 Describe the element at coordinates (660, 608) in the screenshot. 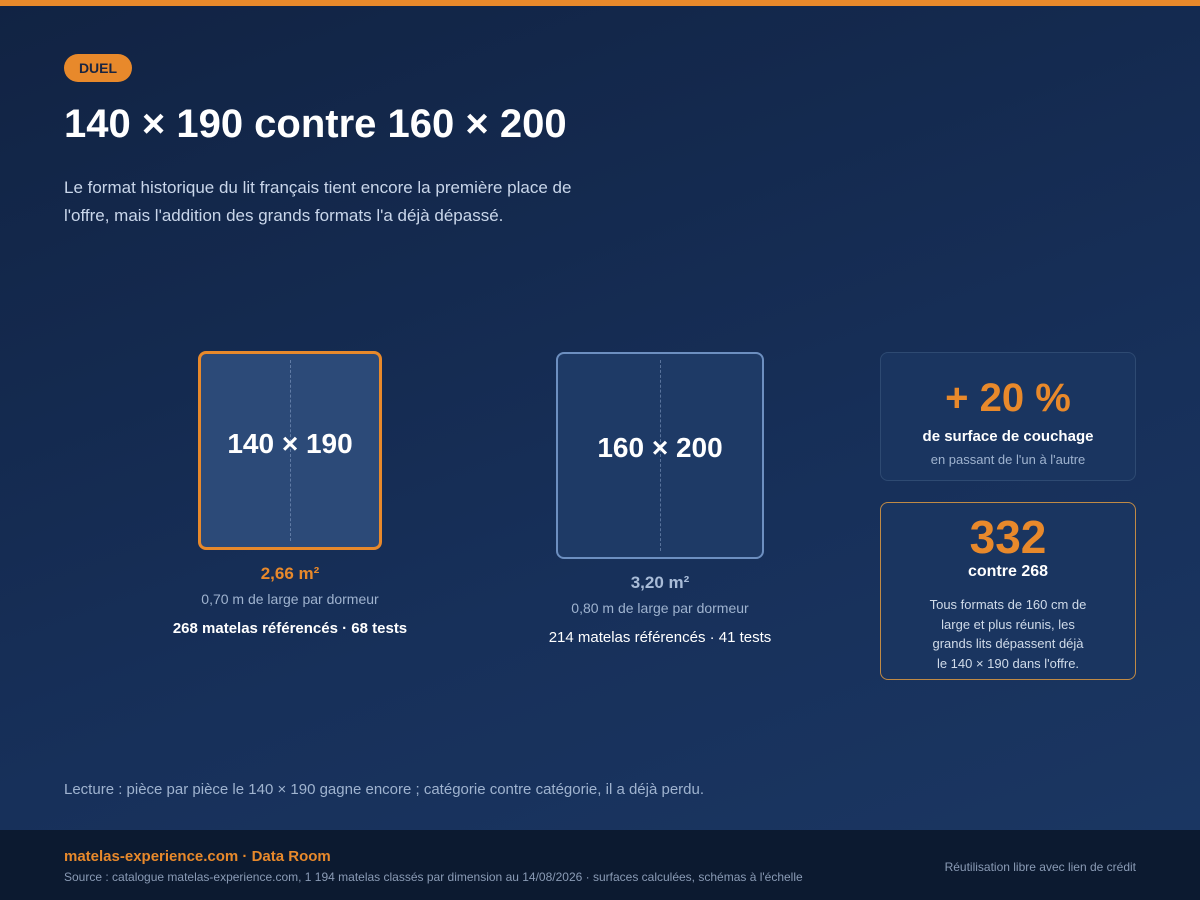

I see `bed-width-note: 0,80 m de large par dormeur` at that location.